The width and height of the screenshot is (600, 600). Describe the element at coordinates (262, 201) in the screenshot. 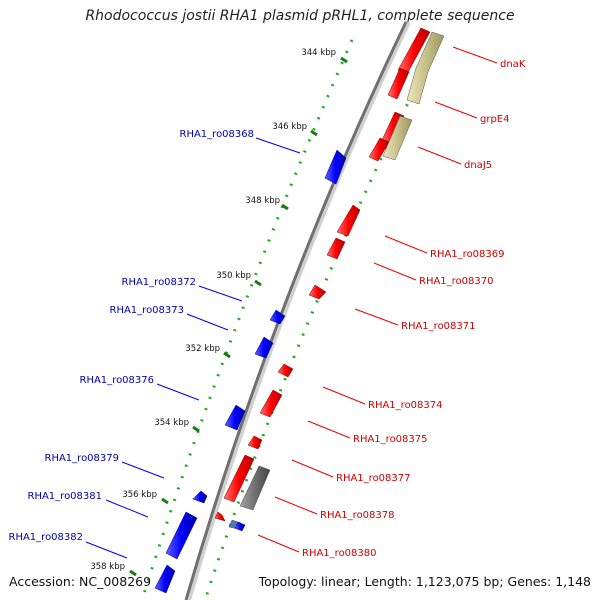

I see `tick-label-348: 348 kbp` at that location.